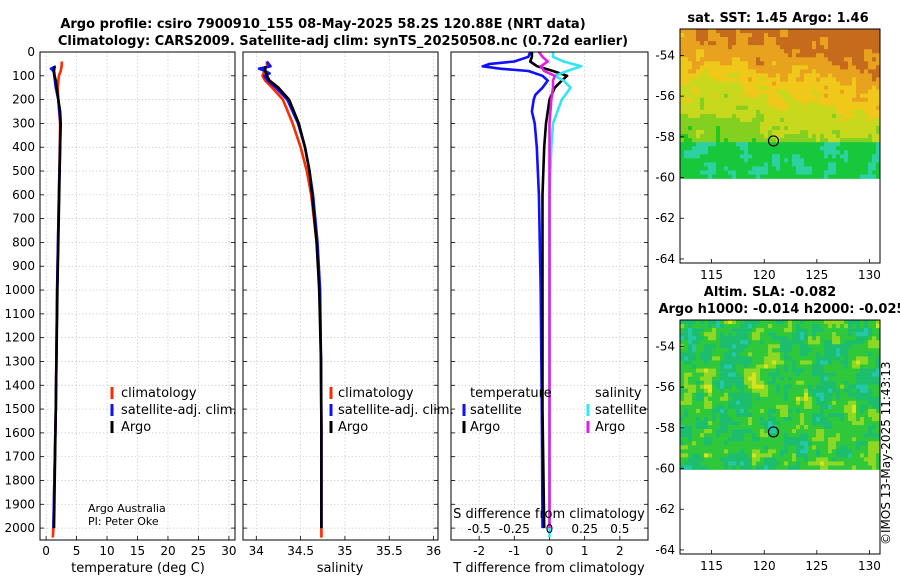 The height and width of the screenshot is (580, 900). I want to click on diff-line-salinity-satellite, so click(565, 295).